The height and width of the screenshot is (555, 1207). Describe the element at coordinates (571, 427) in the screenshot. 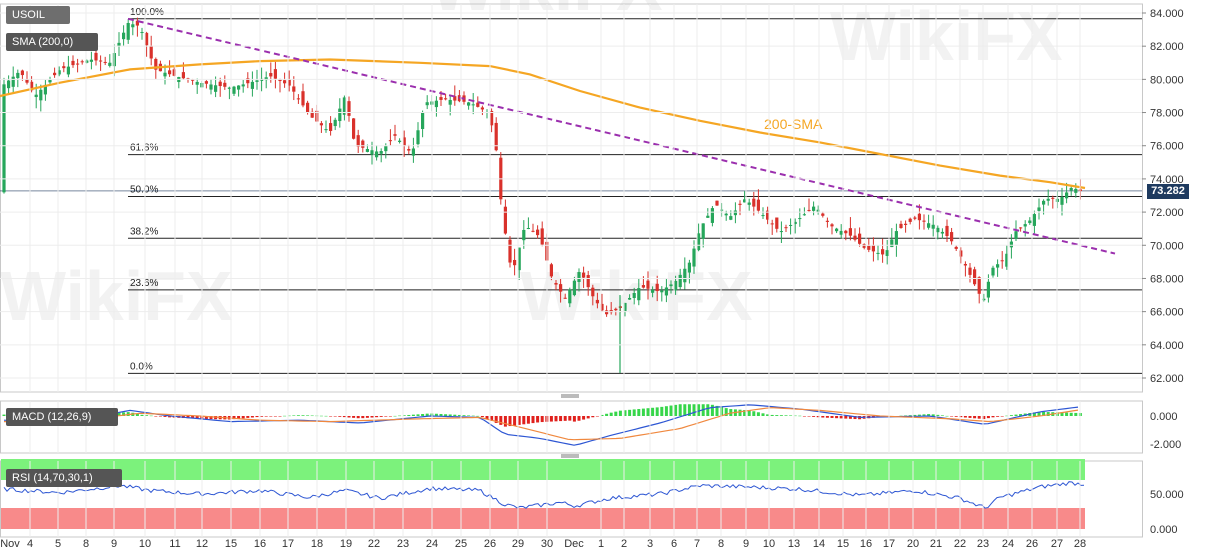

I see `macd-panel` at that location.